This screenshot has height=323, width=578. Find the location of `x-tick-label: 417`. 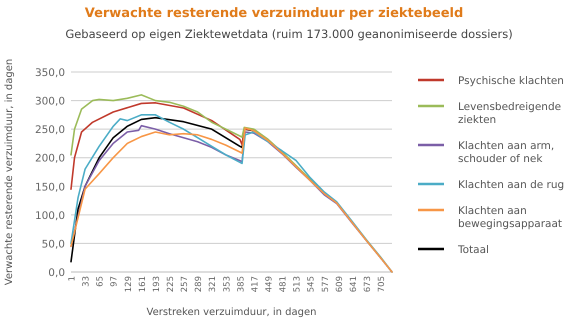

x-tick-label: 417 is located at coordinates (255, 284).